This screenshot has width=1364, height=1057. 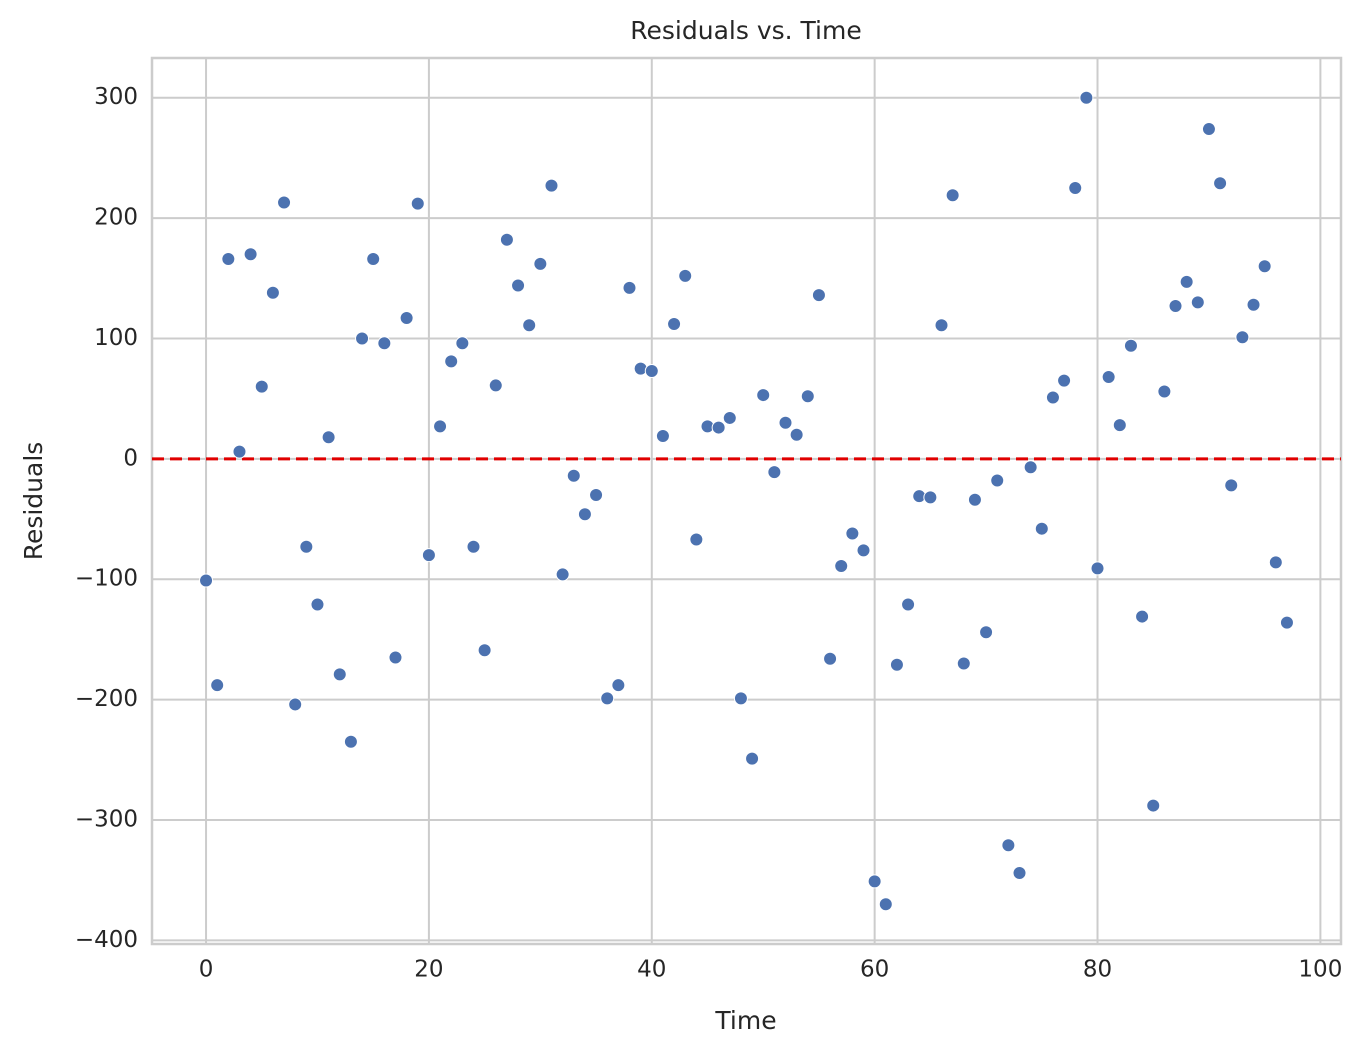 What do you see at coordinates (651, 970) in the screenshot?
I see `x-tick-label: 40` at bounding box center [651, 970].